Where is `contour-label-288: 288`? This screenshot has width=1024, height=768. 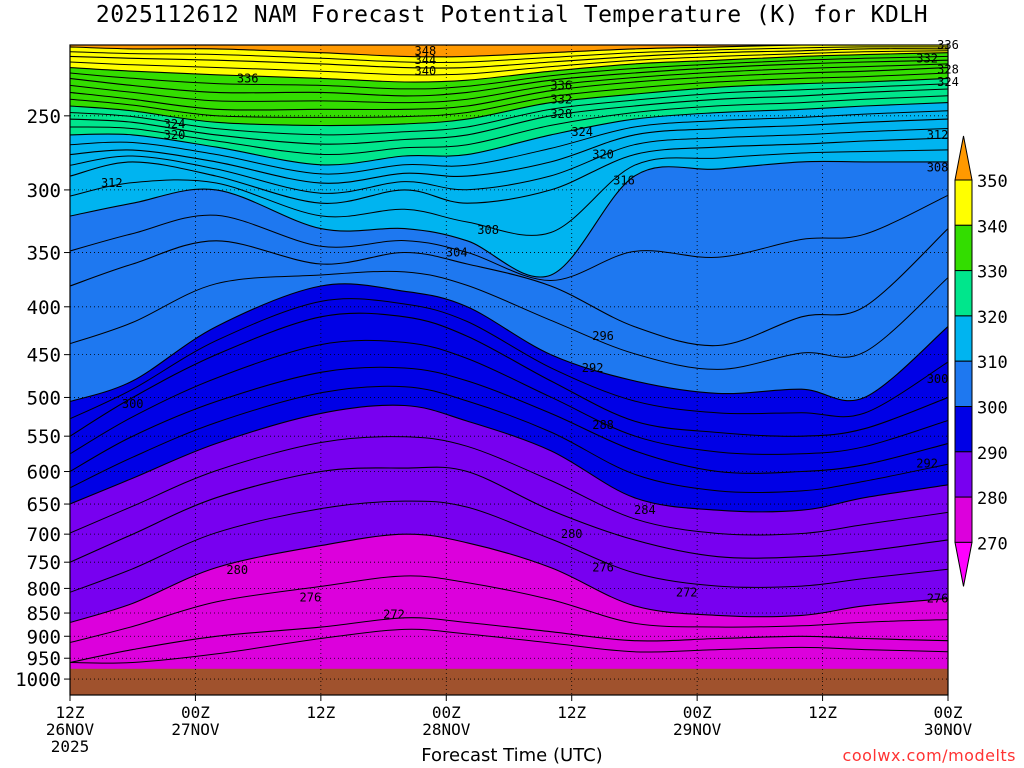
contour-label-288: 288 is located at coordinates (603, 425).